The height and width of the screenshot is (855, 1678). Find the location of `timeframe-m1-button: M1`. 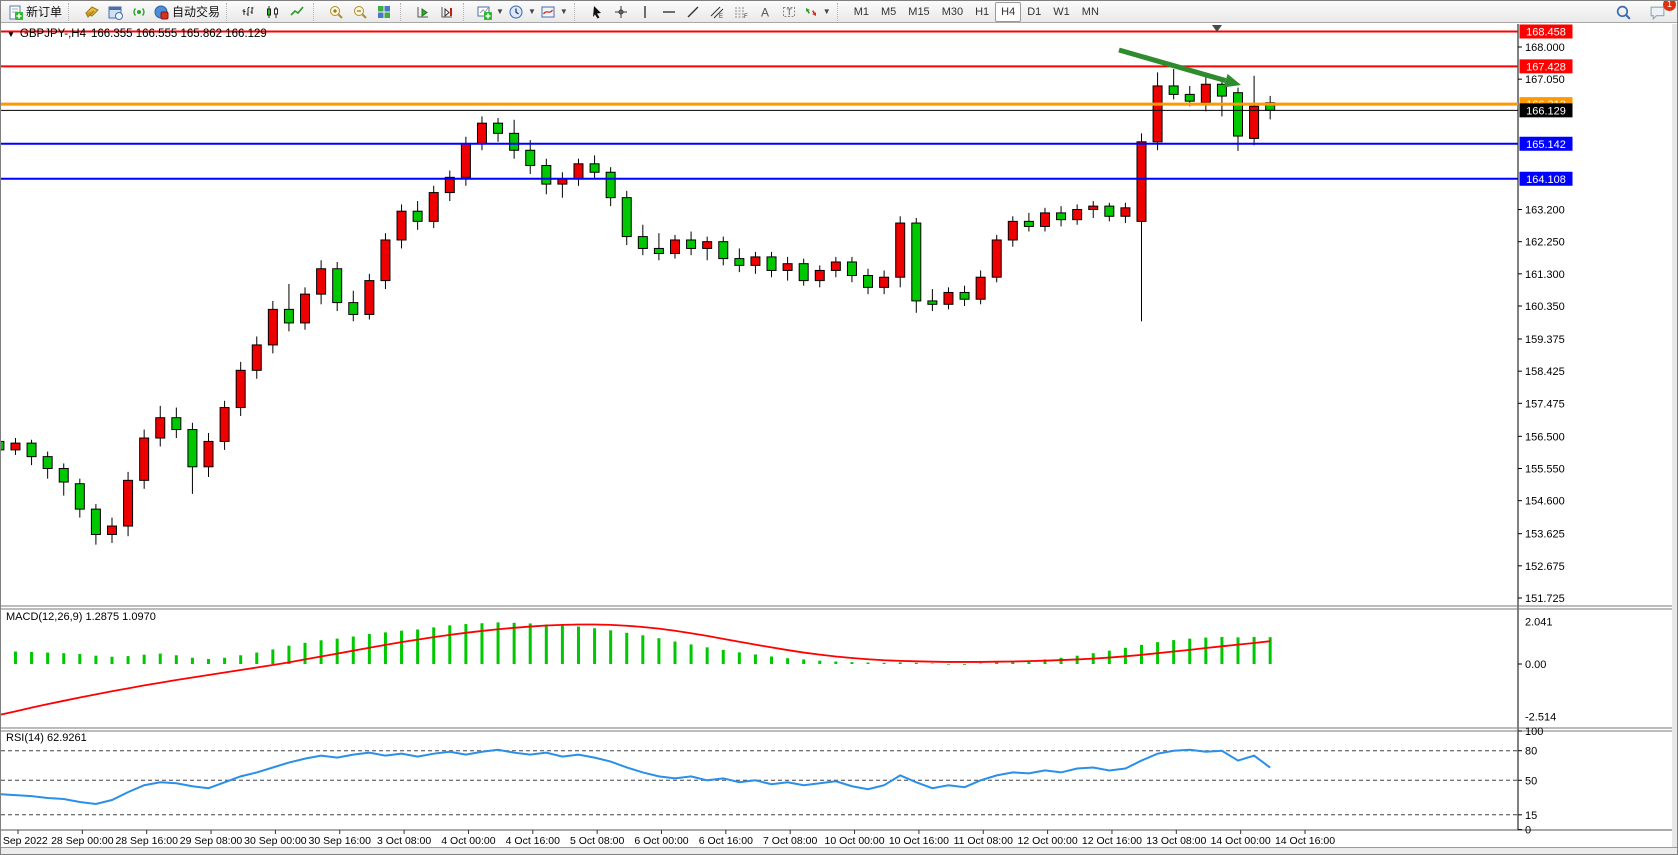

timeframe-m1-button: M1 is located at coordinates (861, 11).